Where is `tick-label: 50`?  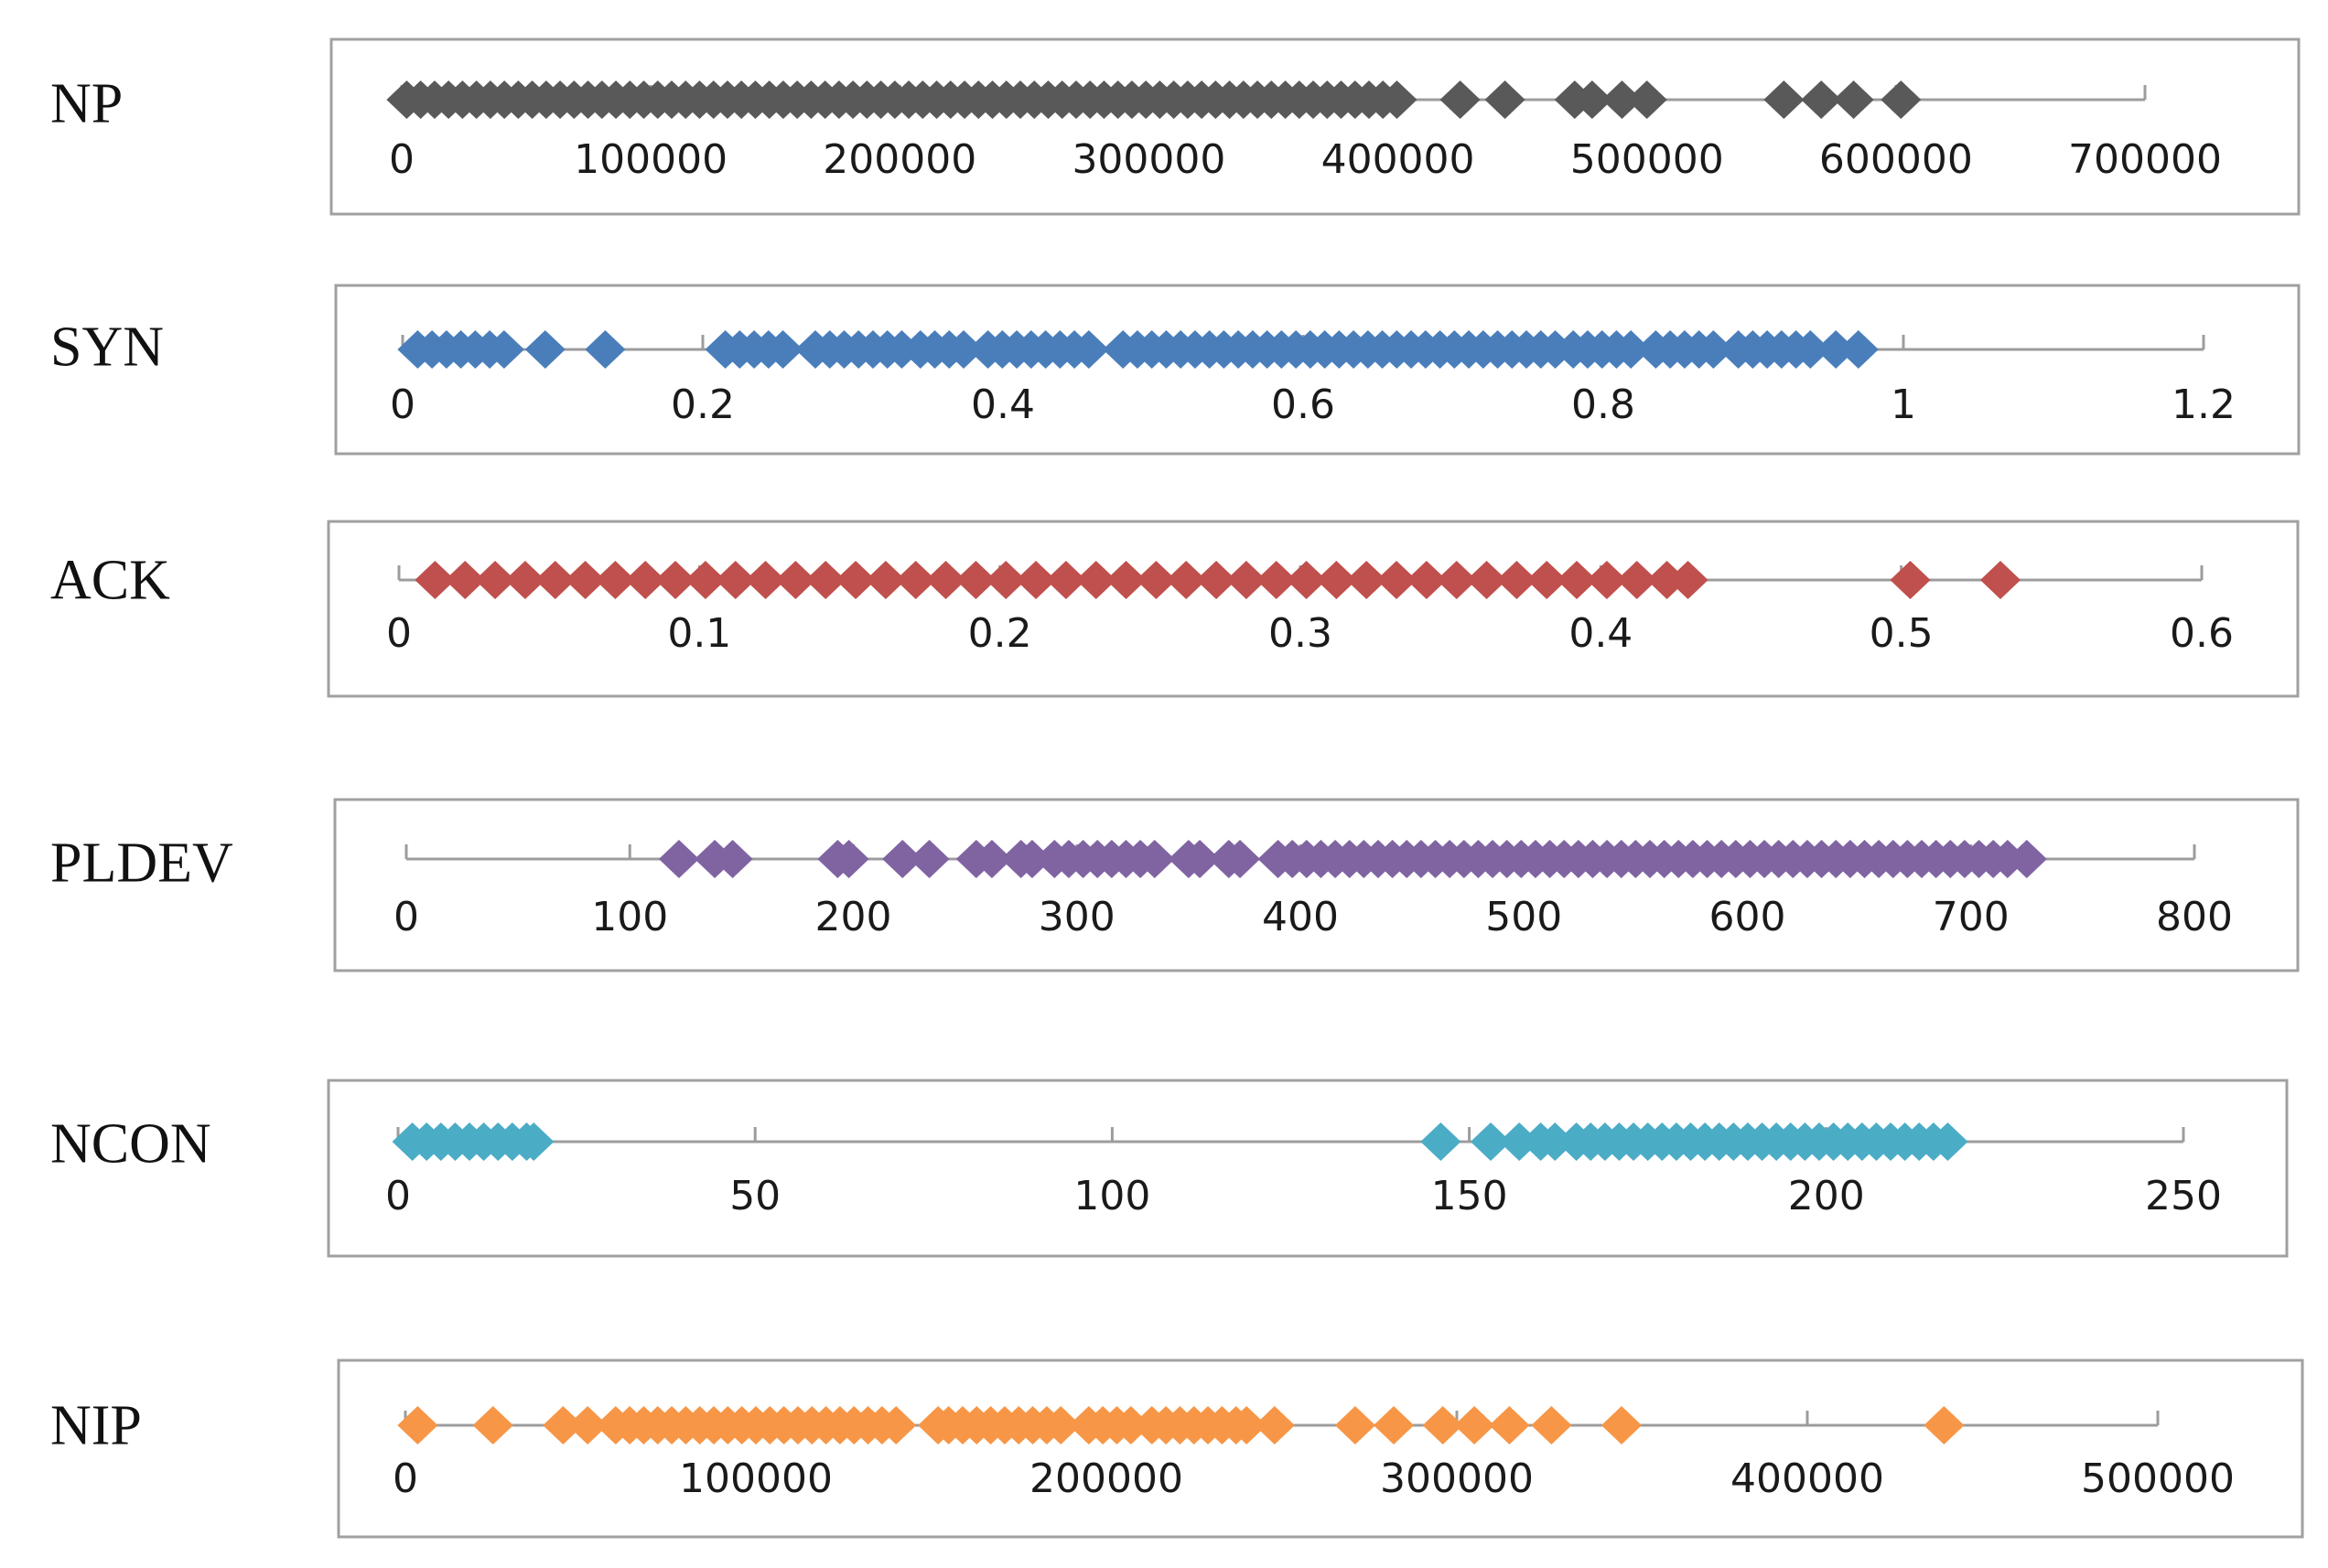
tick-label: 50 is located at coordinates (755, 1196).